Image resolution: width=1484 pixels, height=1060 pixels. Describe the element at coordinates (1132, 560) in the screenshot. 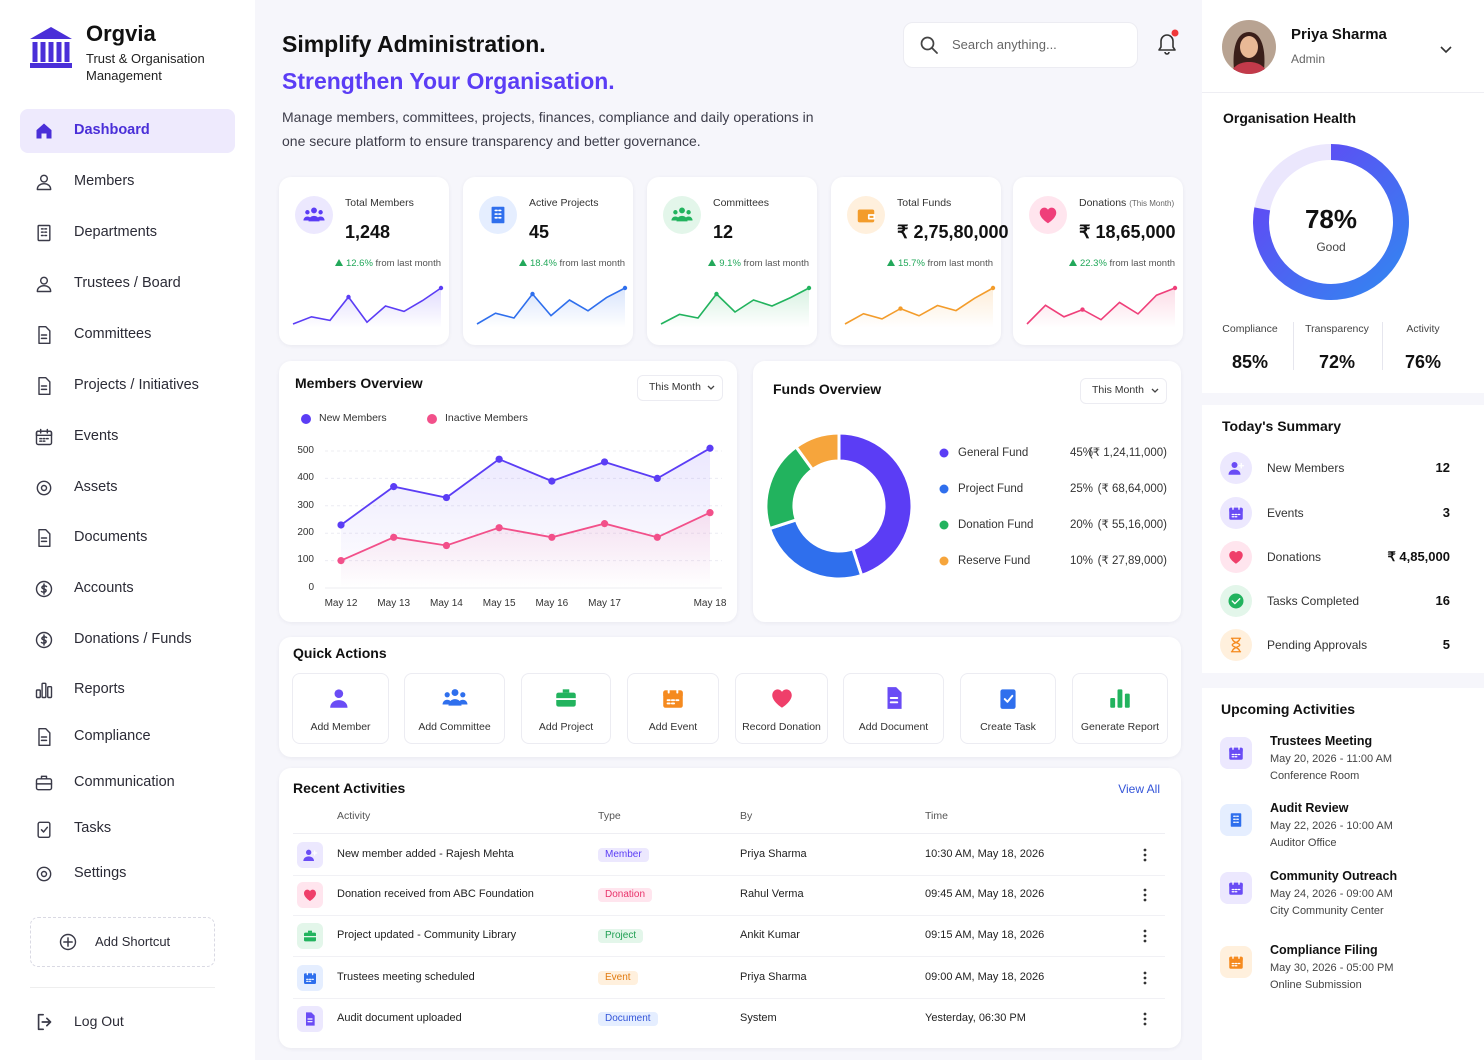

I see `fund-amount: (₹ 27,89,000)` at that location.